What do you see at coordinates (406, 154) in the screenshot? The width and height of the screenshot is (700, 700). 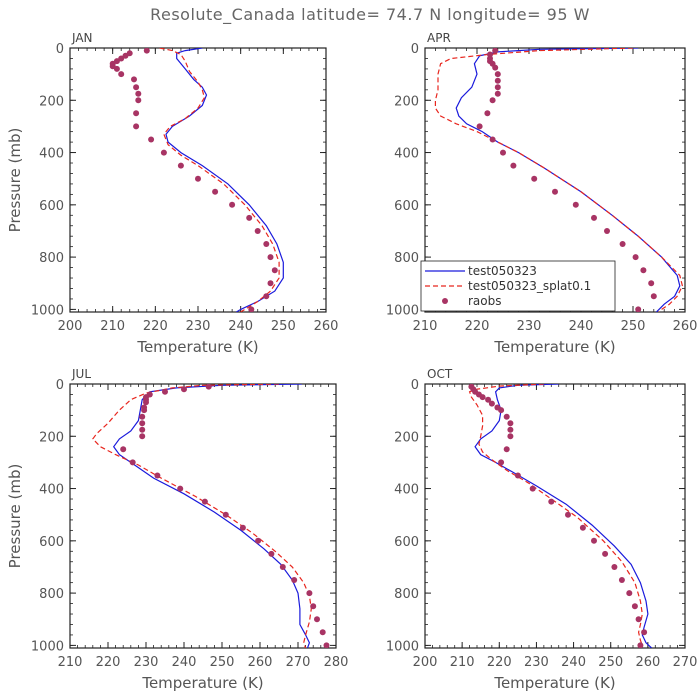 I see `y-tick-label: 400` at bounding box center [406, 154].